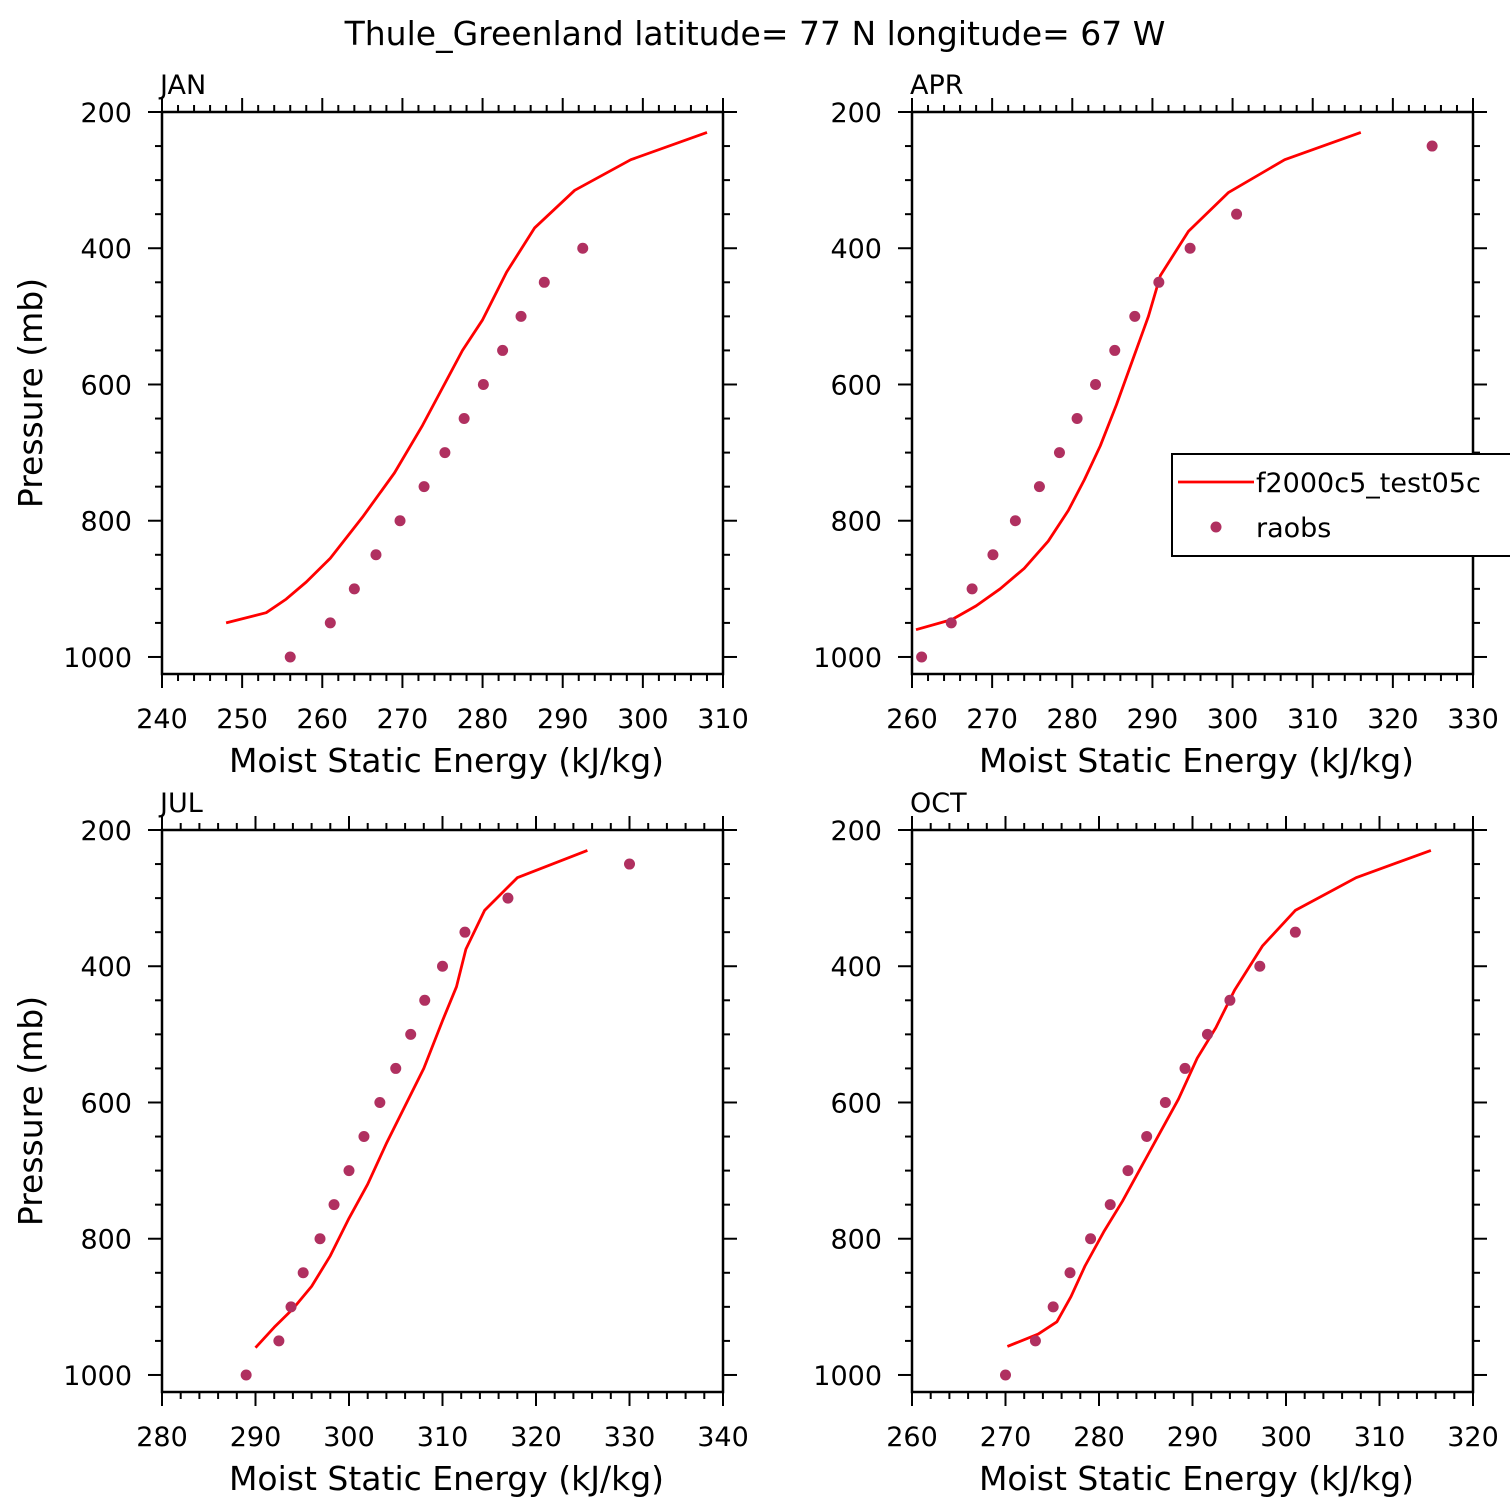 This screenshot has width=1510, height=1510. I want to click on panel-label: APR, so click(937, 85).